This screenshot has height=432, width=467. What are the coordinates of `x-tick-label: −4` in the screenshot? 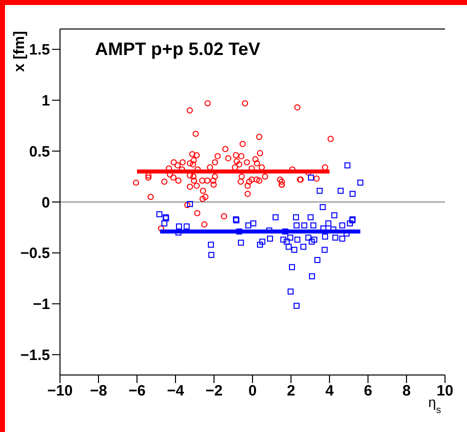 It's located at (175, 391).